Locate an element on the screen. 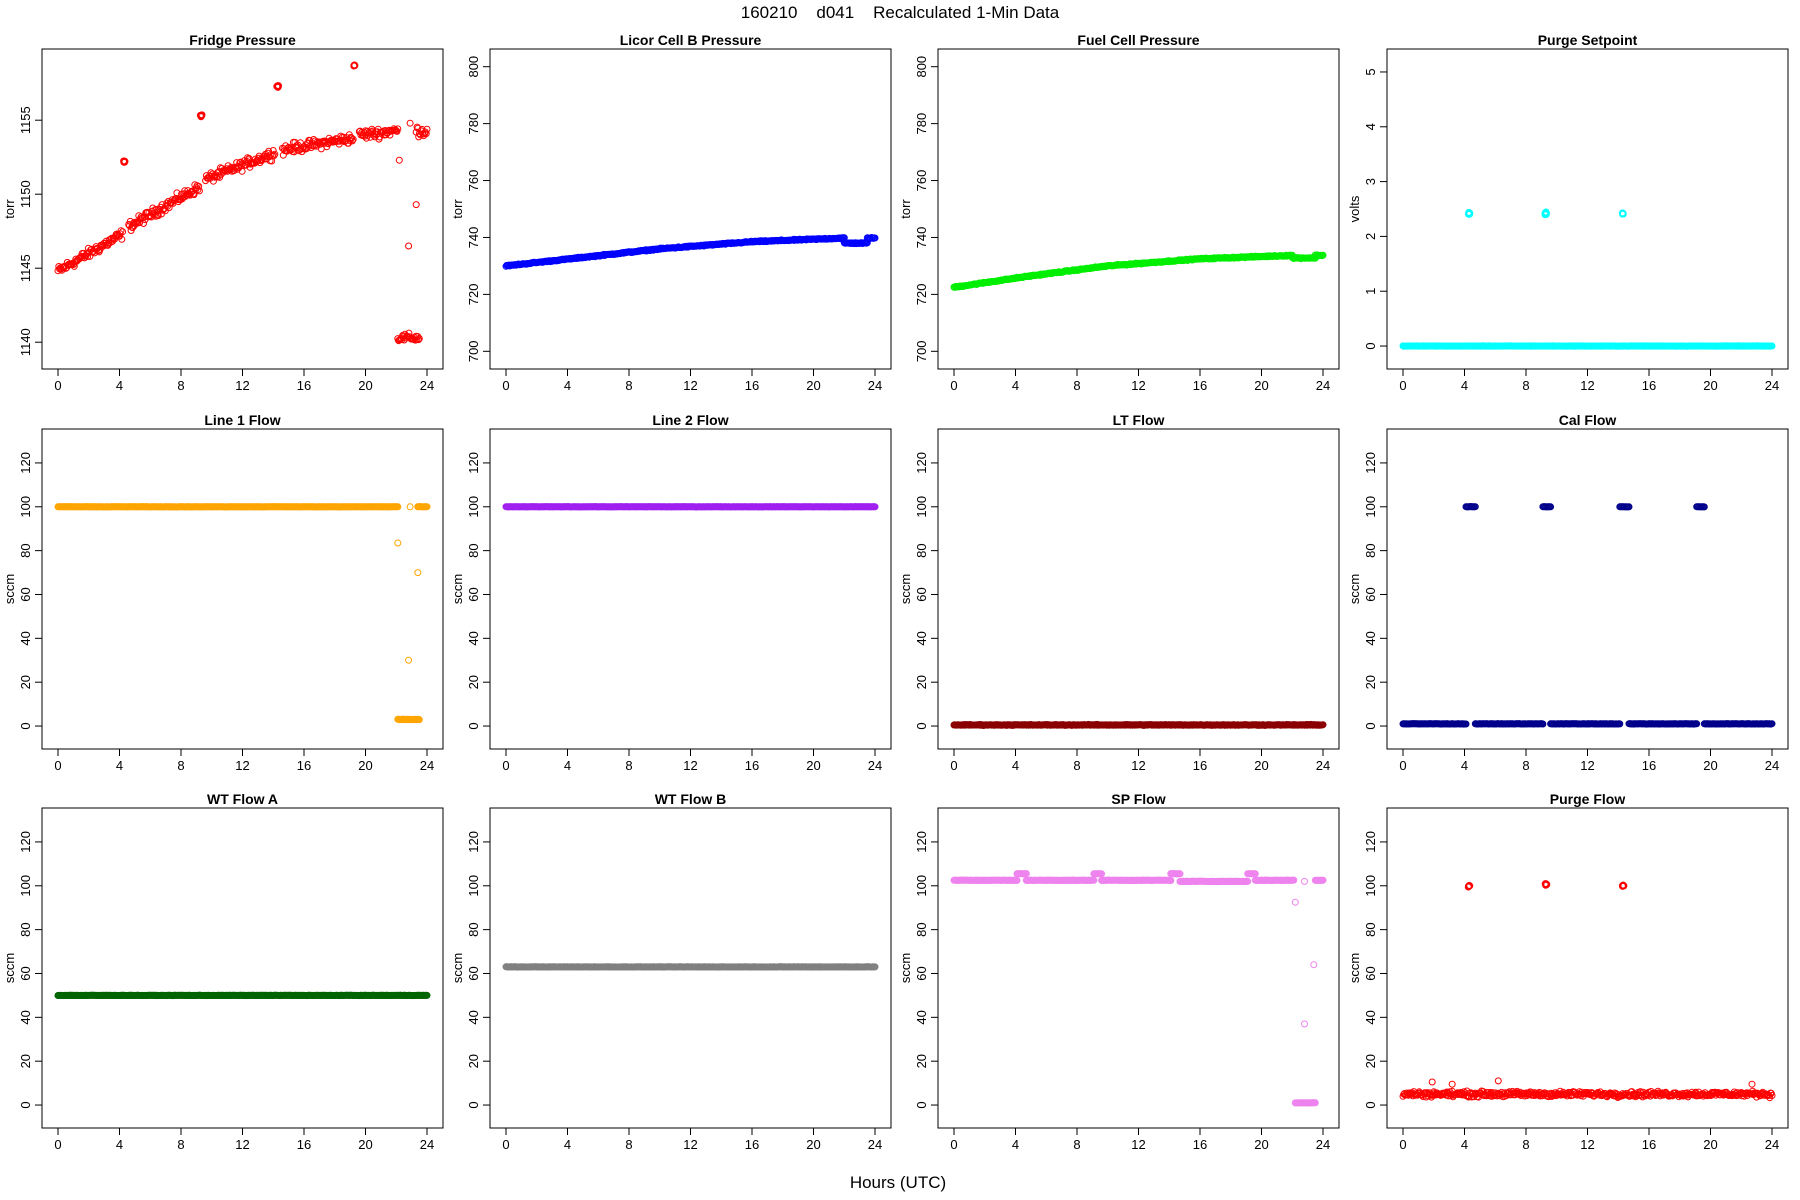 Image resolution: width=1800 pixels, height=1200 pixels. panel-title: Line 1 Flow is located at coordinates (242, 420).